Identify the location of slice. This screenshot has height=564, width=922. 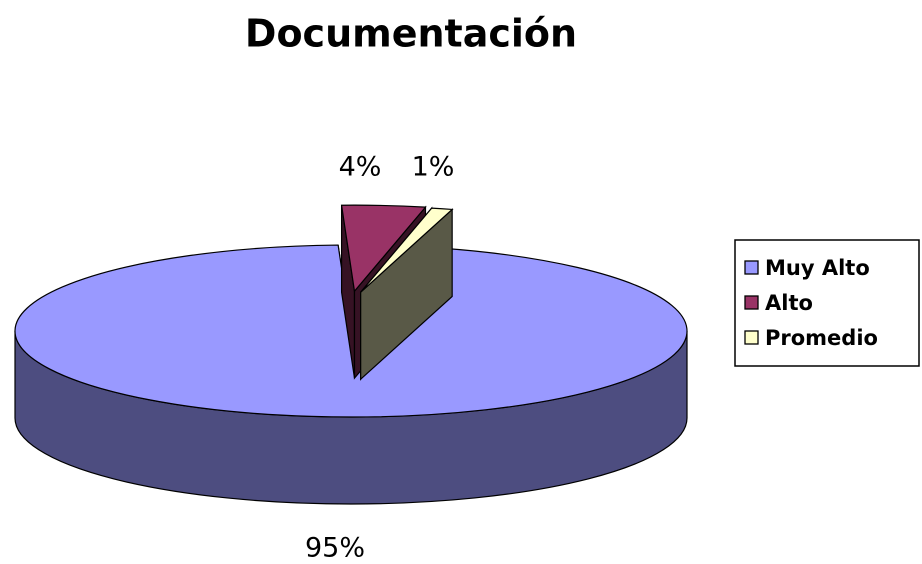
(407, 293).